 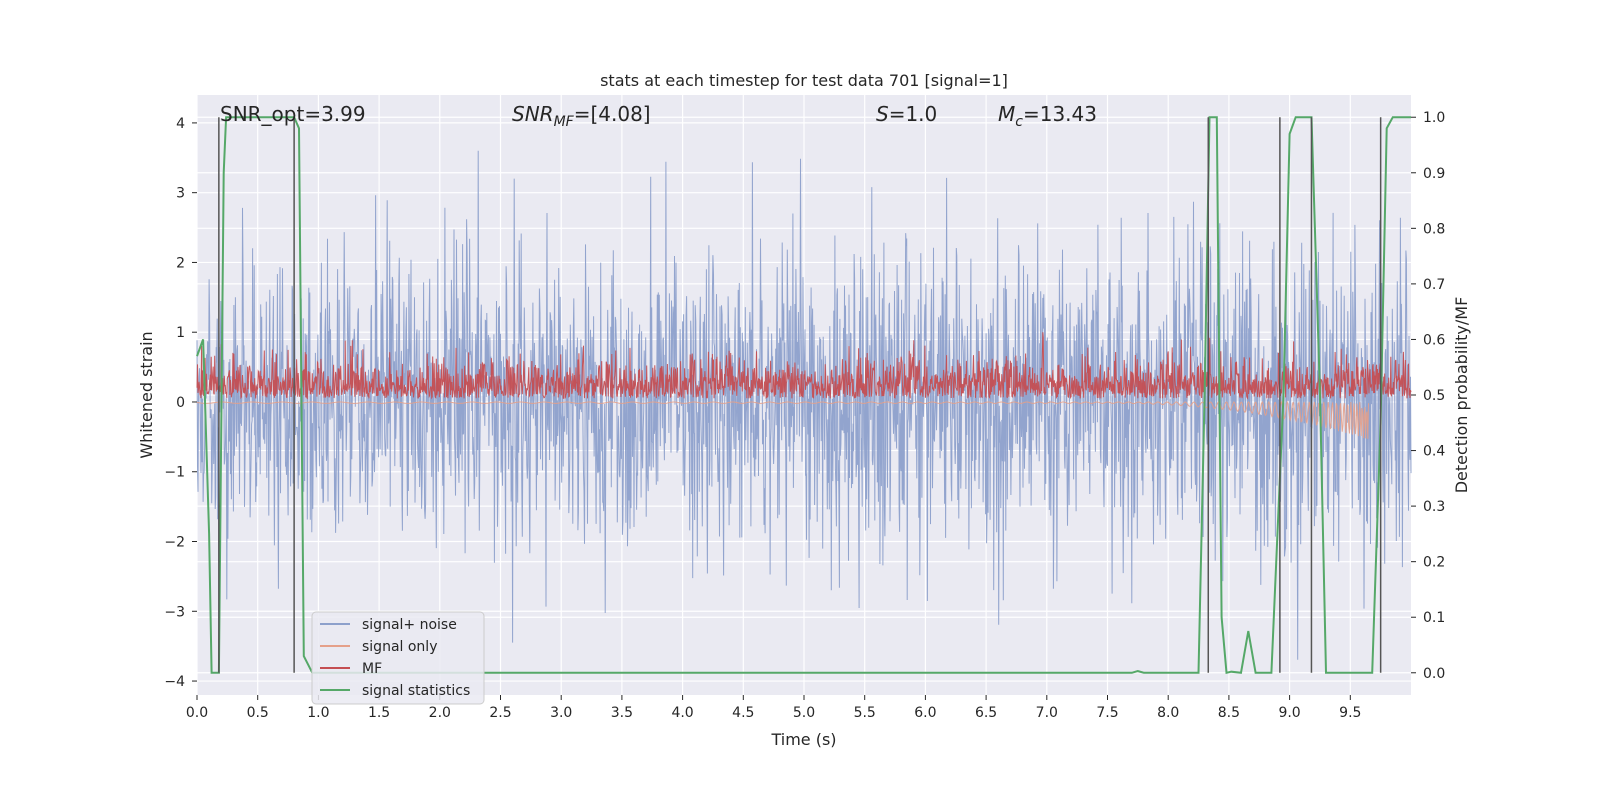 I want to click on x-tick-label: 1.0, so click(x=318, y=713).